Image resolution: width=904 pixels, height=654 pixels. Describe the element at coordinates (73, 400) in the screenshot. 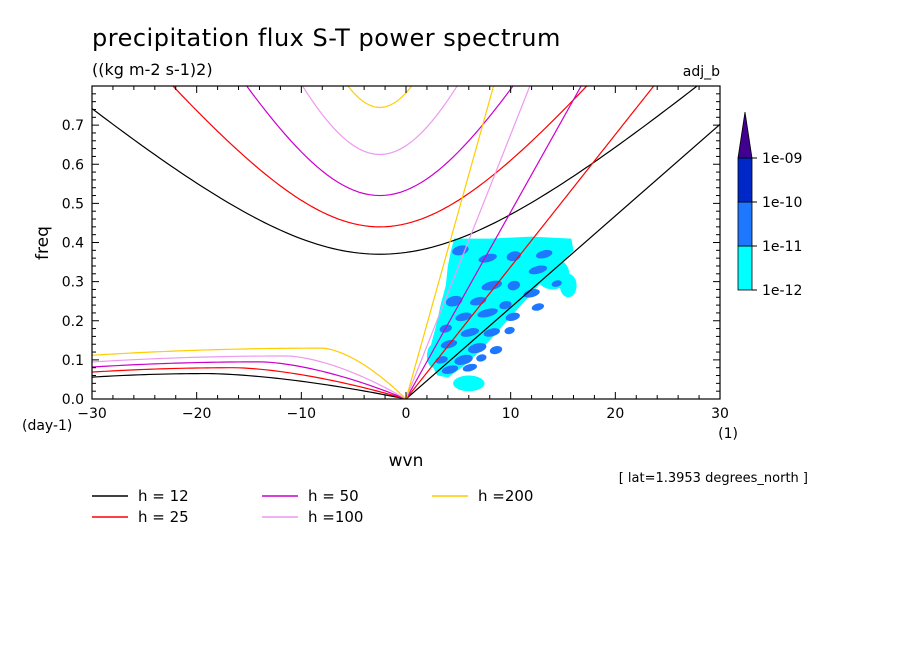

I see `y-tick-label: 0.0` at that location.